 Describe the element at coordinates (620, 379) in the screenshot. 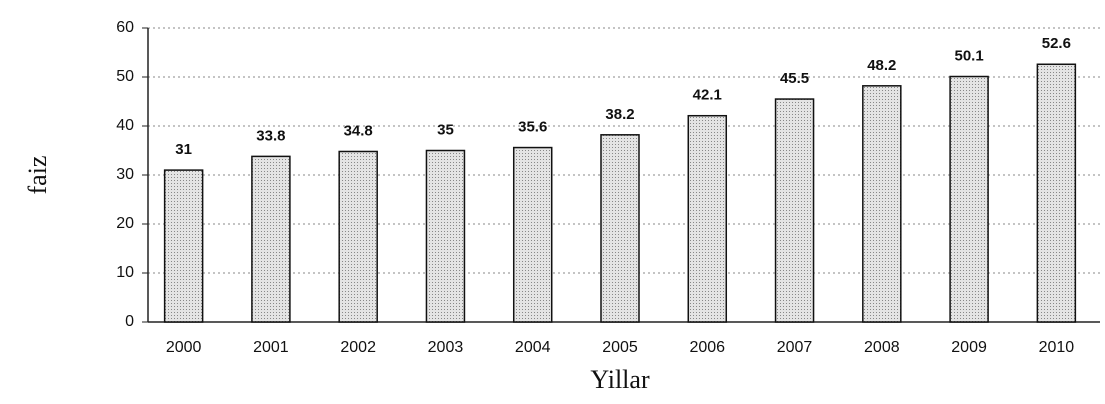

I see `x-axis-label: Yillar` at that location.